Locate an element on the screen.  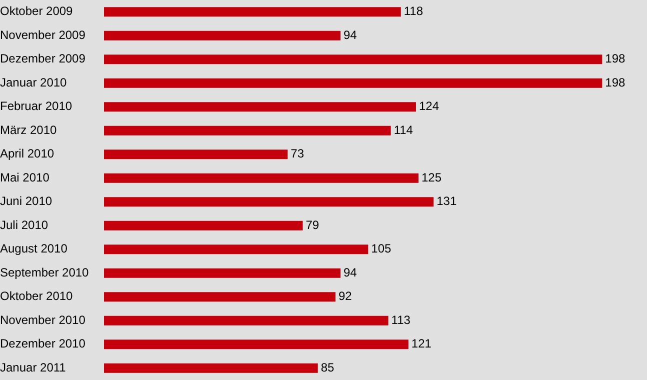
data-label: 124 is located at coordinates (429, 106).